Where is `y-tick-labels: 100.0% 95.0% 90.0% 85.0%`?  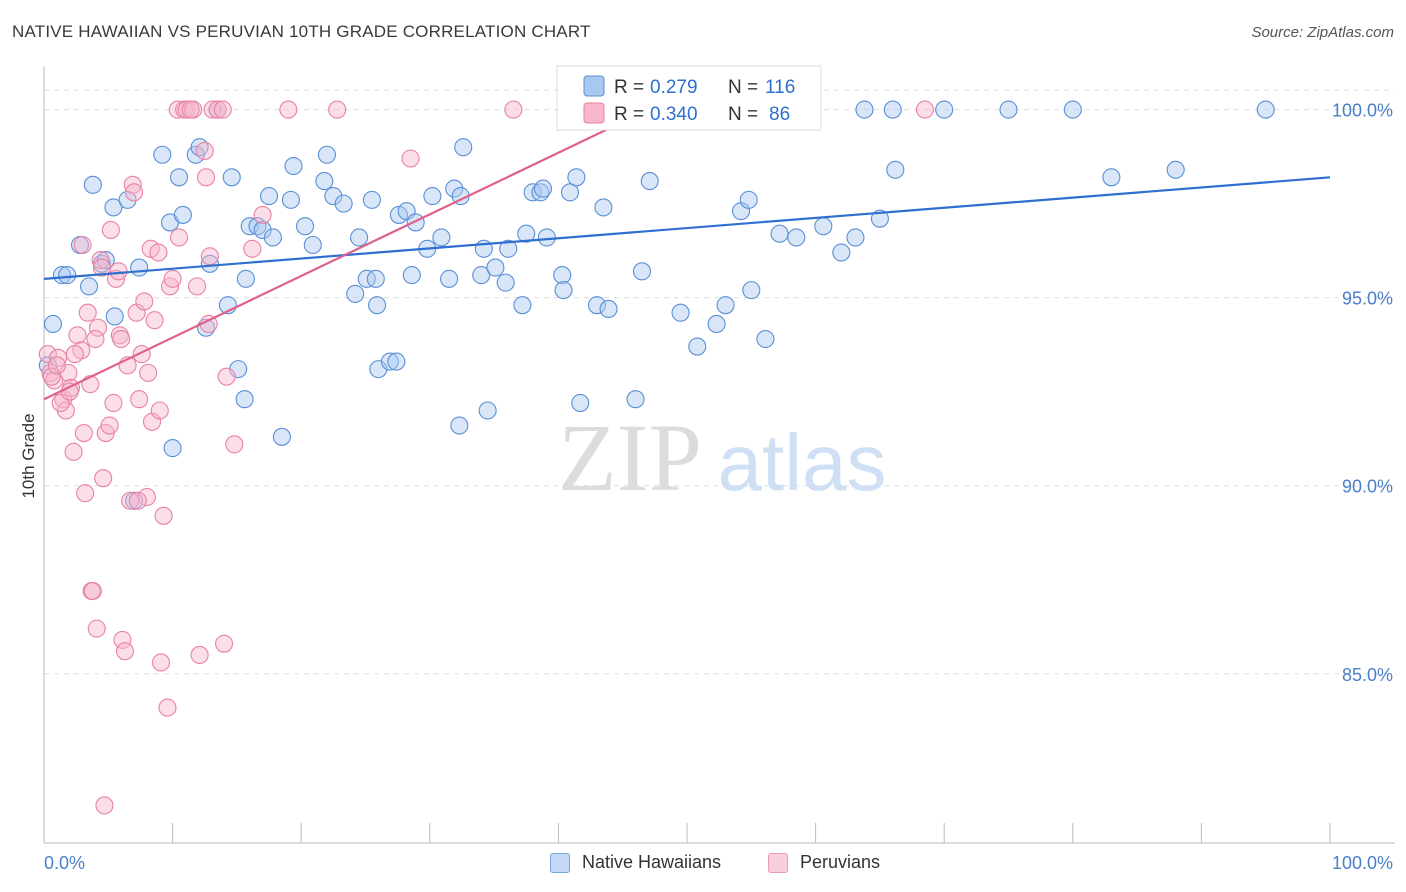
y-tick-labels: 100.0% 95.0% 90.0% 85.0% is located at coordinates (1362, 393).